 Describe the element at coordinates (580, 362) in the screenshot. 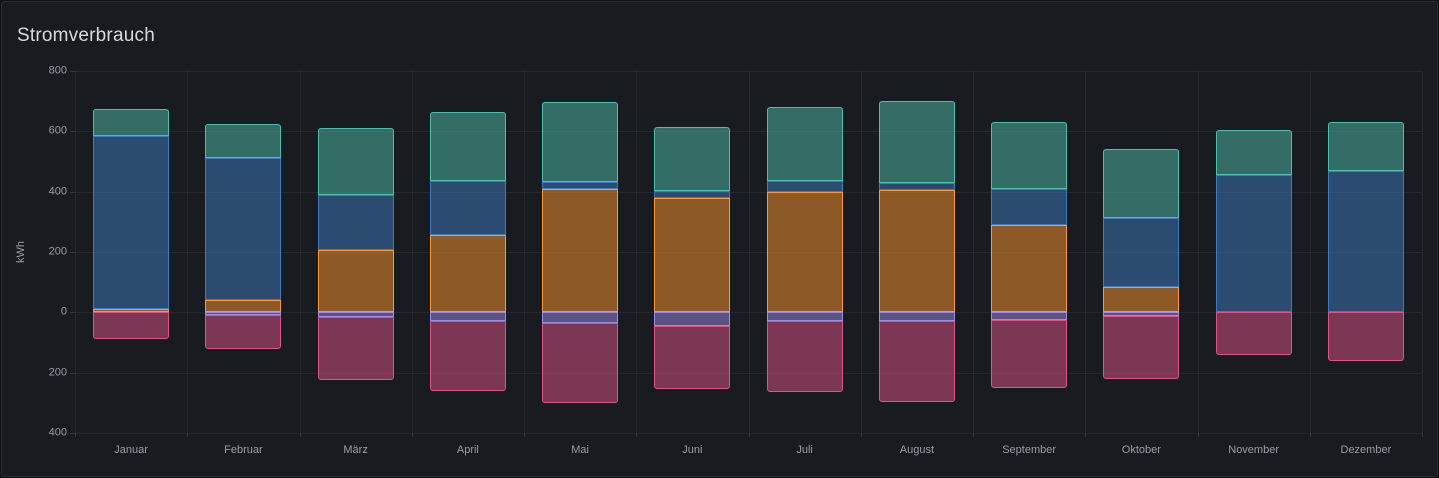

I see `bar-segment-pink-Mai` at that location.